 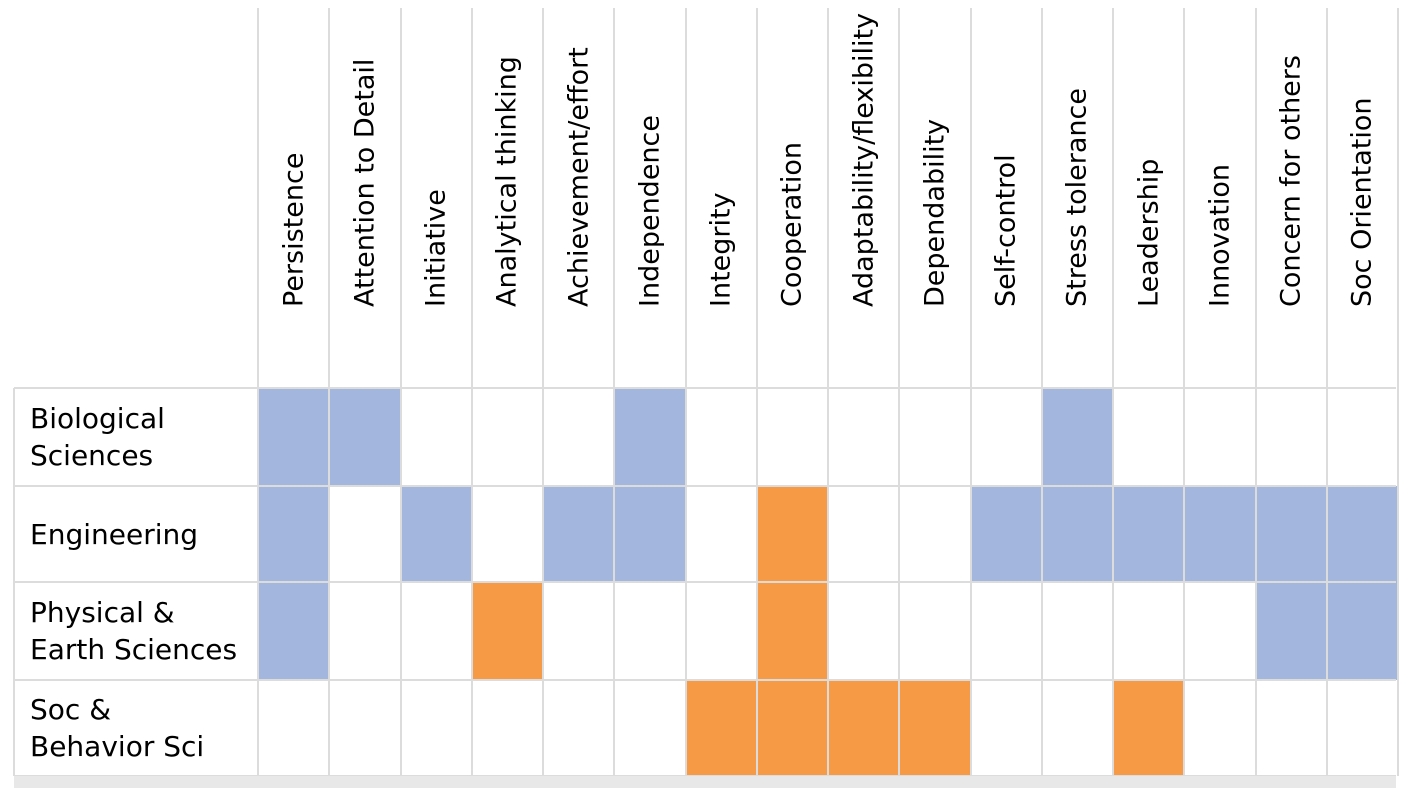 I want to click on column-header: Achievement/effort, so click(x=578, y=198).